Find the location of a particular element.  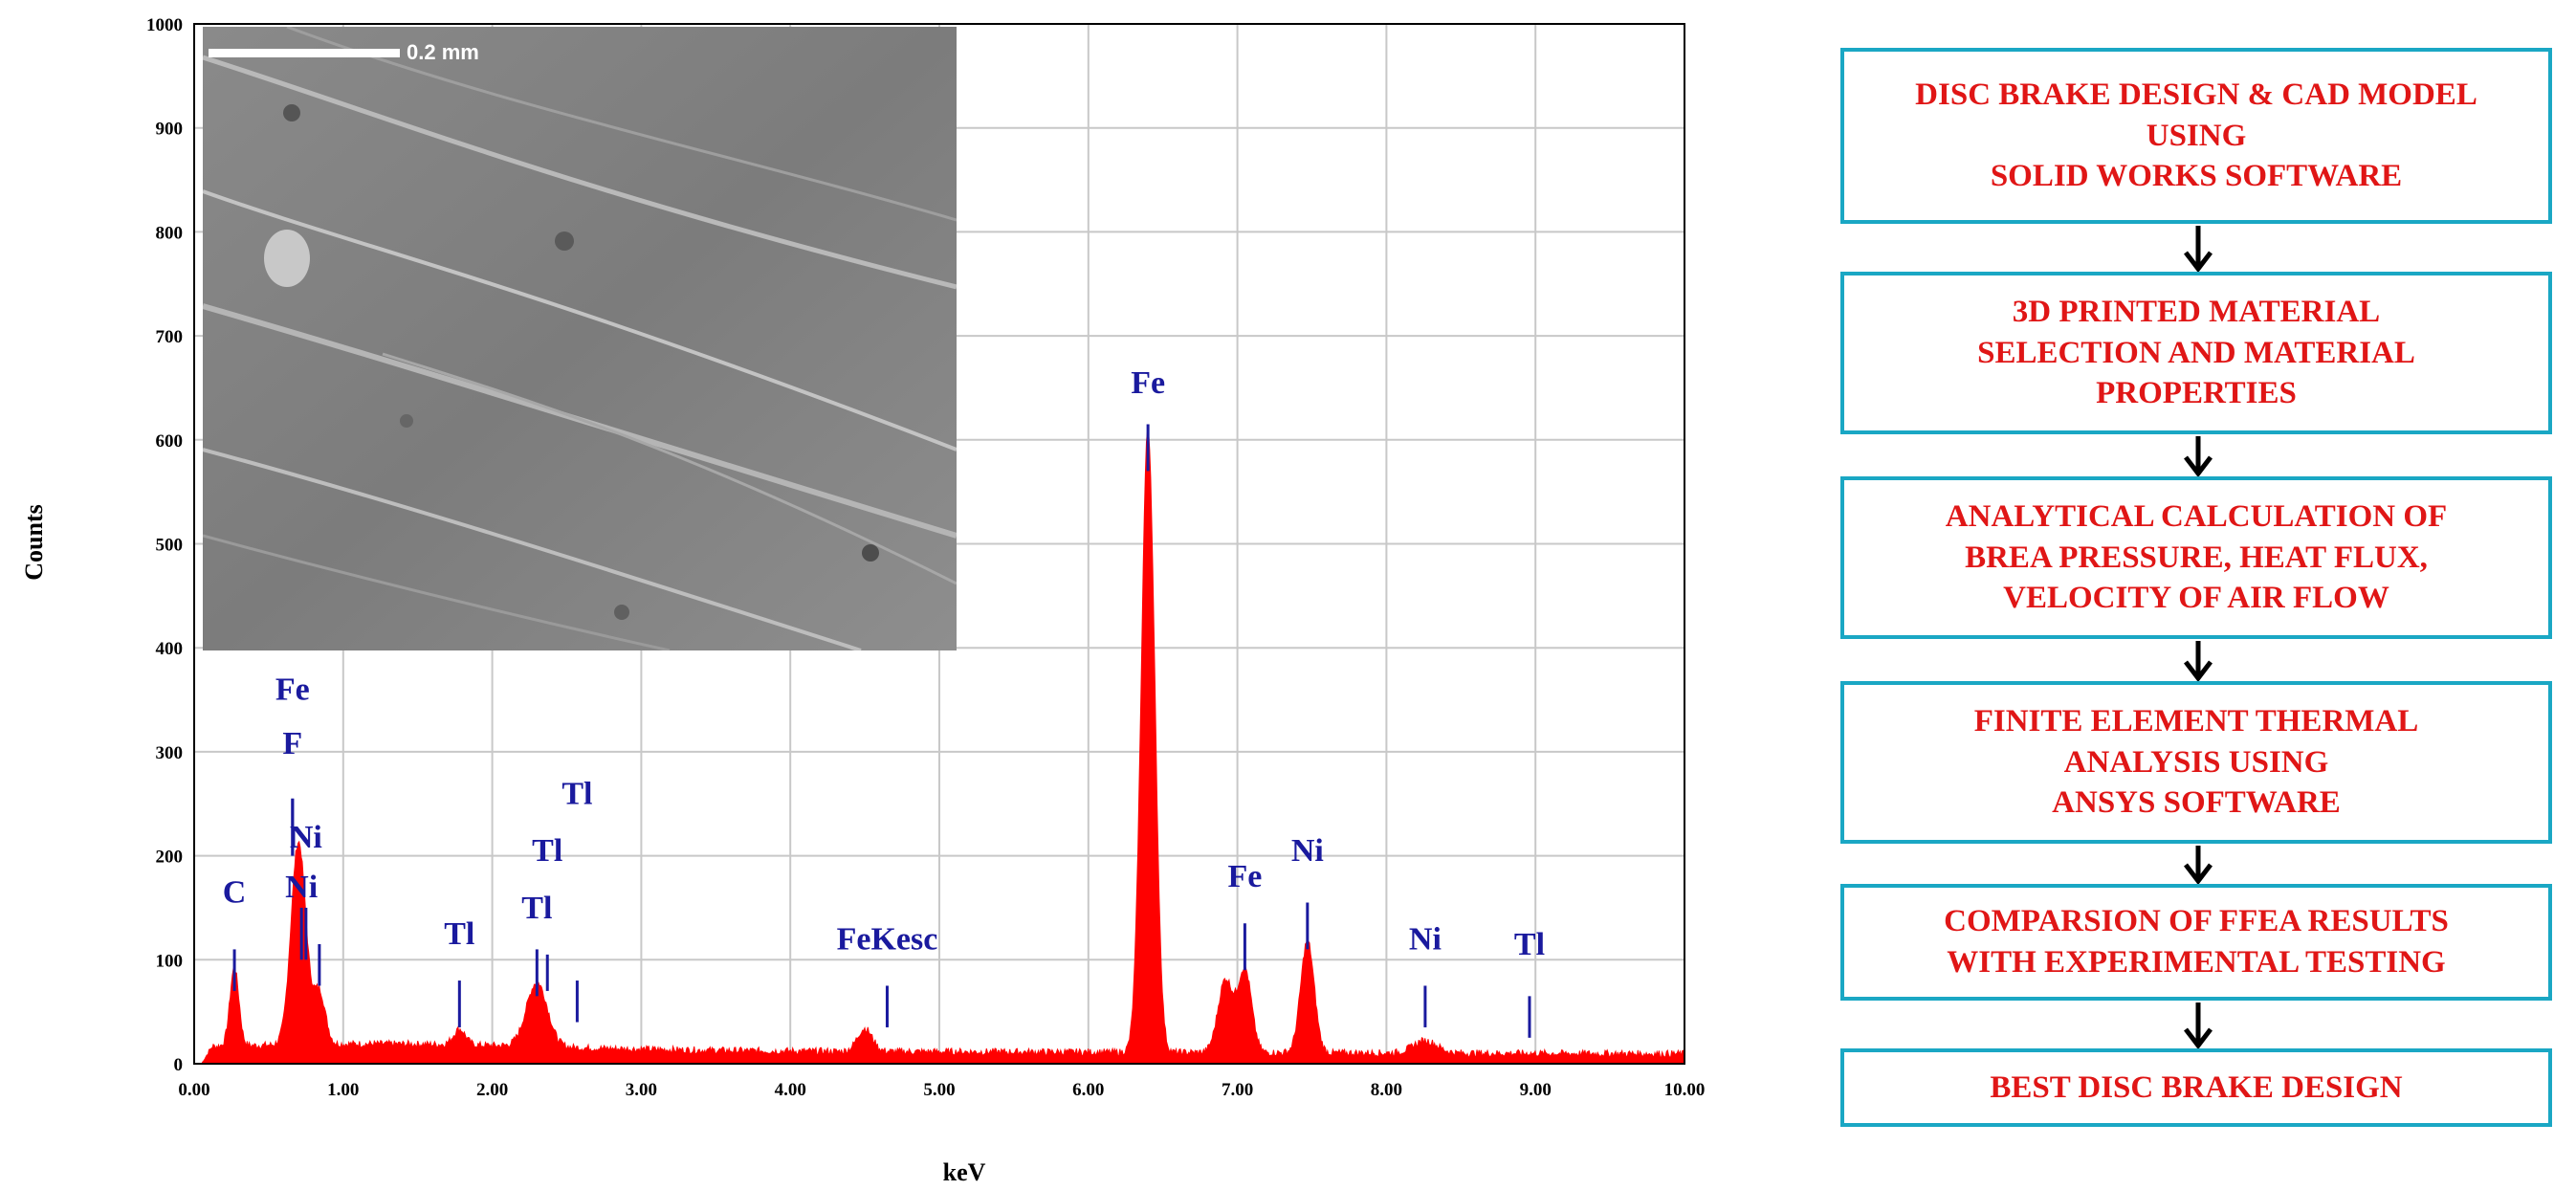

y-tick-label: 0 is located at coordinates (179, 1065).